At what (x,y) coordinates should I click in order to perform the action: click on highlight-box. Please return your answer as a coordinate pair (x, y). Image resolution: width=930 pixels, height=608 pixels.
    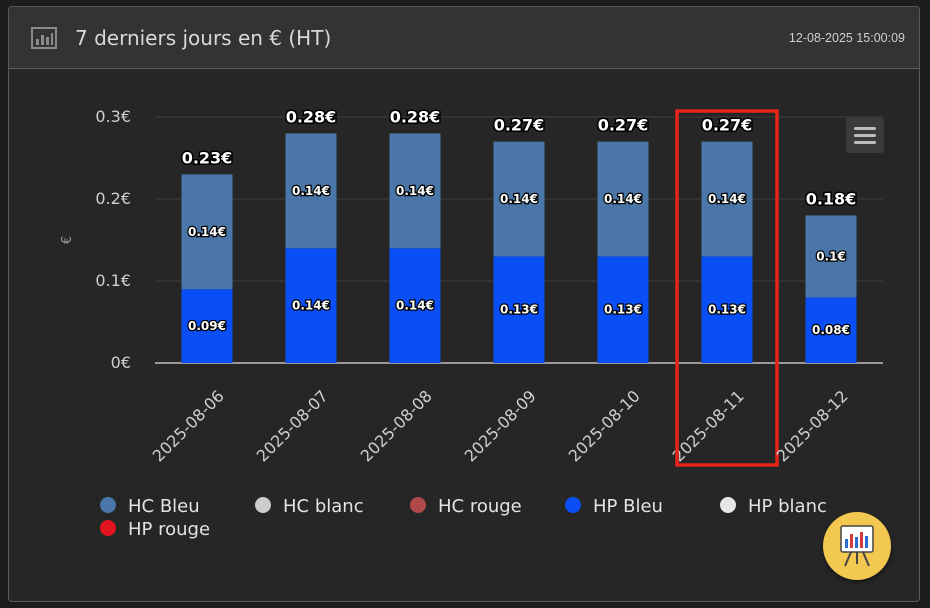
    Looking at the image, I should click on (727, 288).